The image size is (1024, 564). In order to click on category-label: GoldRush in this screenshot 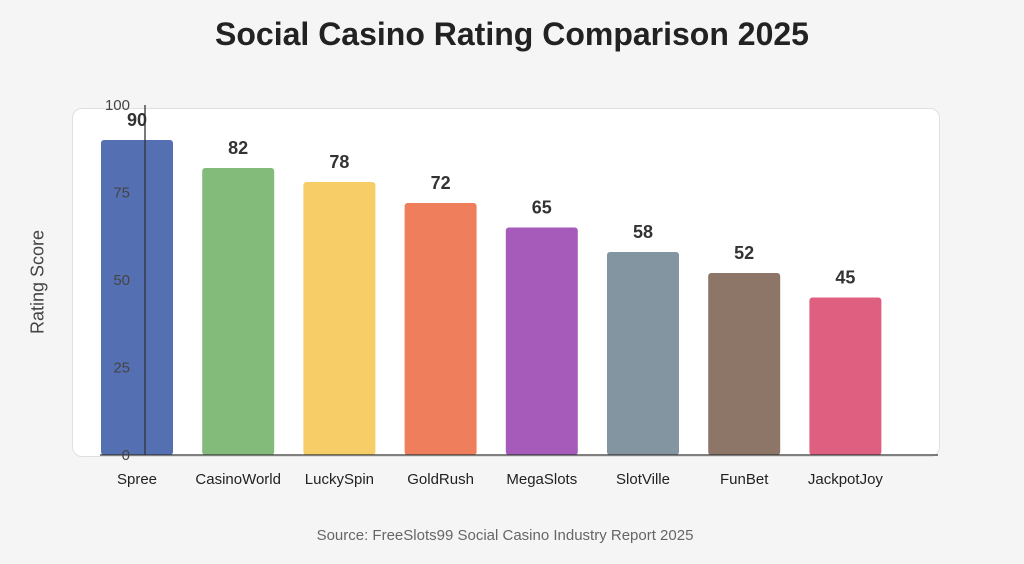, I will do `click(440, 479)`.